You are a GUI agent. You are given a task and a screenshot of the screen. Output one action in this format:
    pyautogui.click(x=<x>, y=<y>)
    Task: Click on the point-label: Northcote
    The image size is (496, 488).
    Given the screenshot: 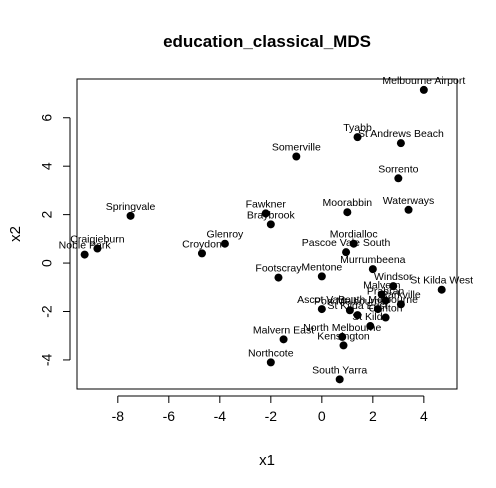 What is the action you would take?
    pyautogui.click(x=271, y=353)
    